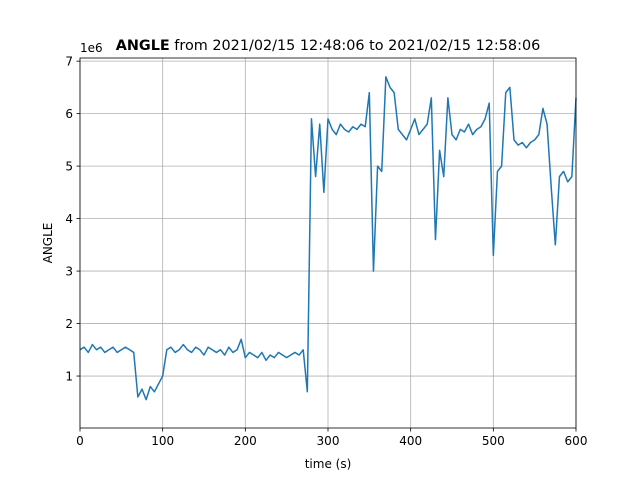 This screenshot has width=640, height=480. I want to click on y-tick-label: 3, so click(69, 272).